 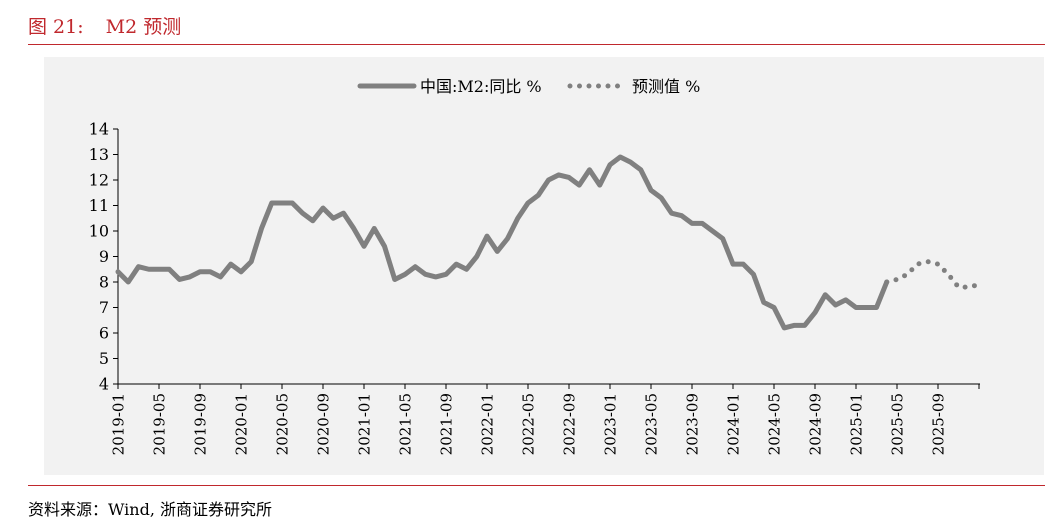 I want to click on x-tick-label: 2023-05, so click(x=652, y=424).